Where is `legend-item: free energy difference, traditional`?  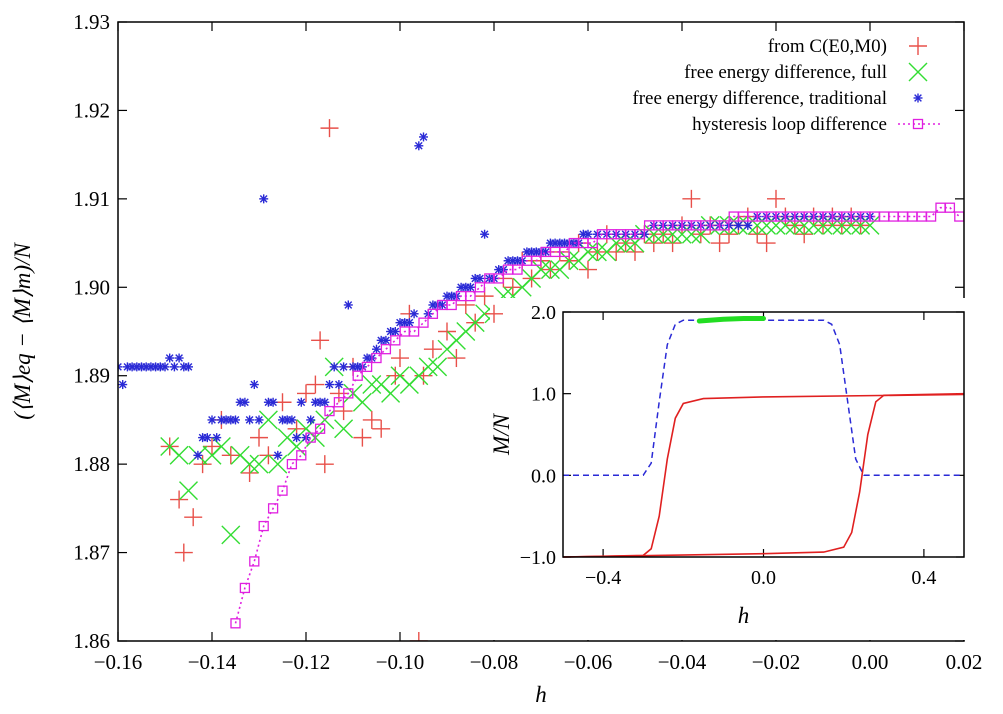 legend-item: free energy difference, traditional is located at coordinates (777, 98).